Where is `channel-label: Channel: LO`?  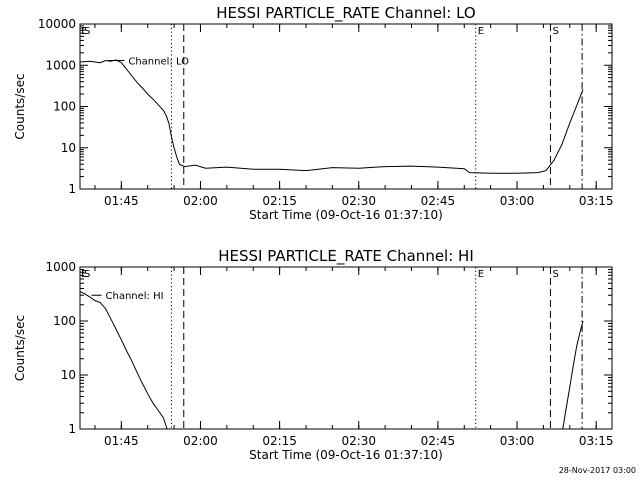 channel-label: Channel: LO is located at coordinates (158, 62).